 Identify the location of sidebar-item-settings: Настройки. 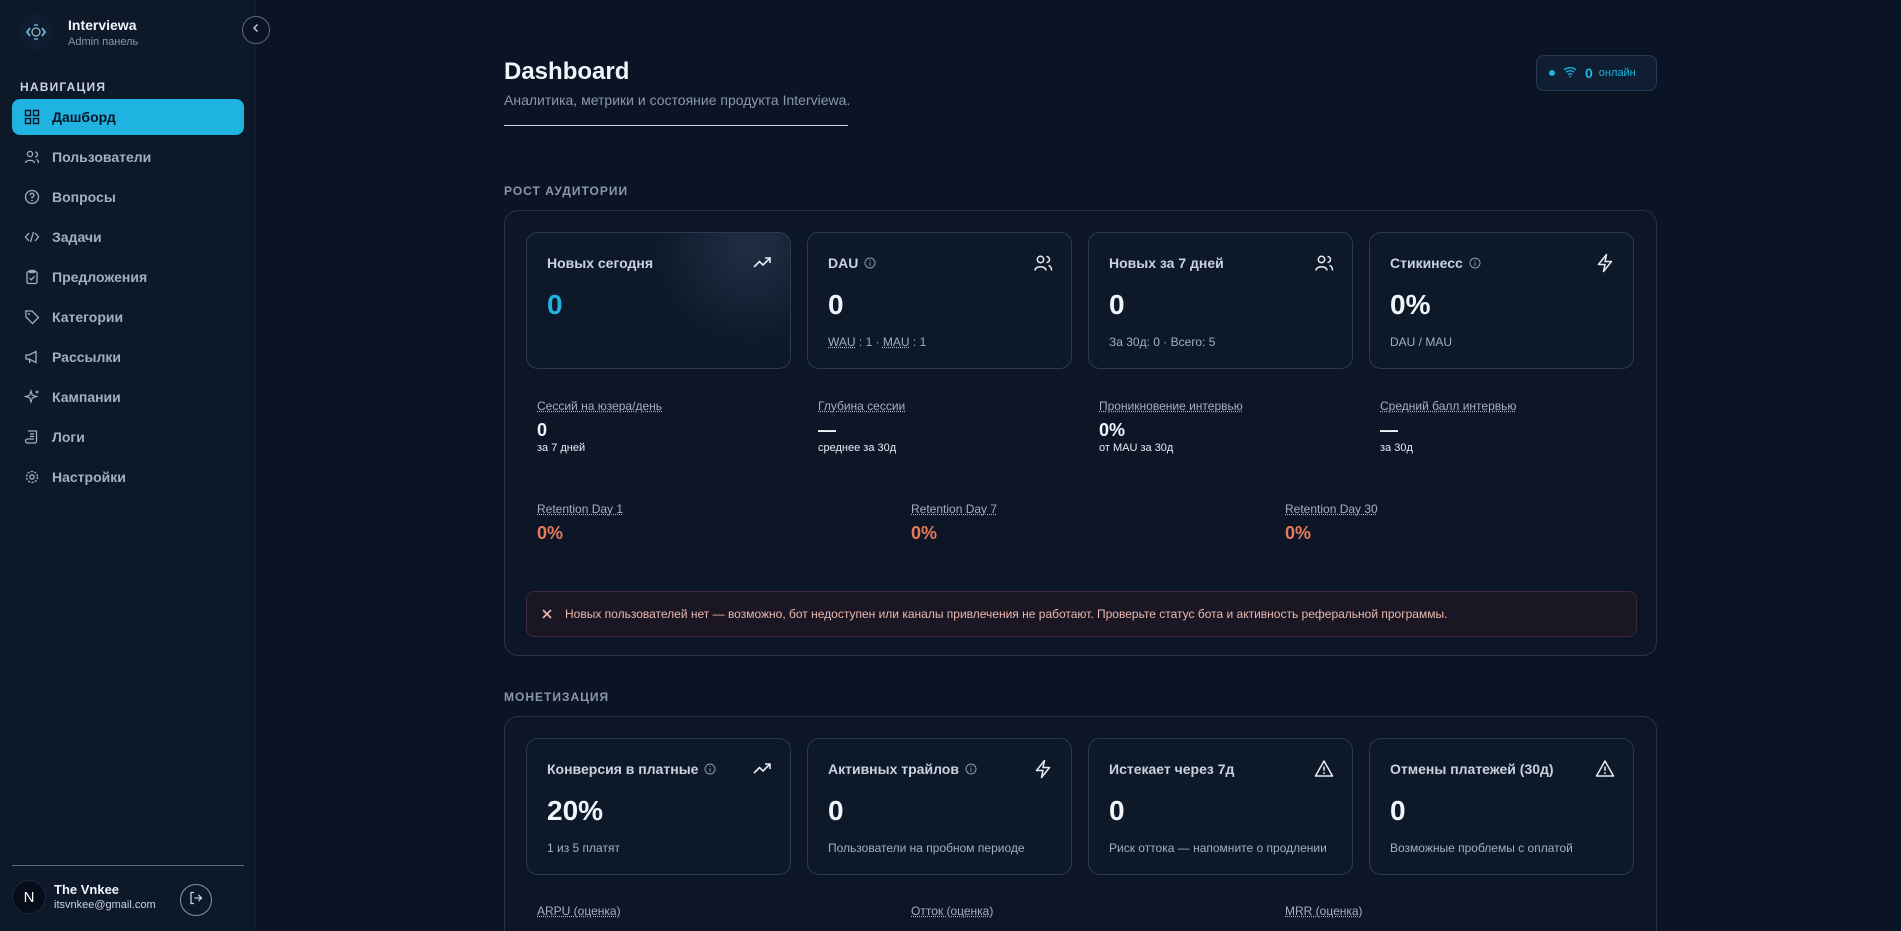
(128, 477).